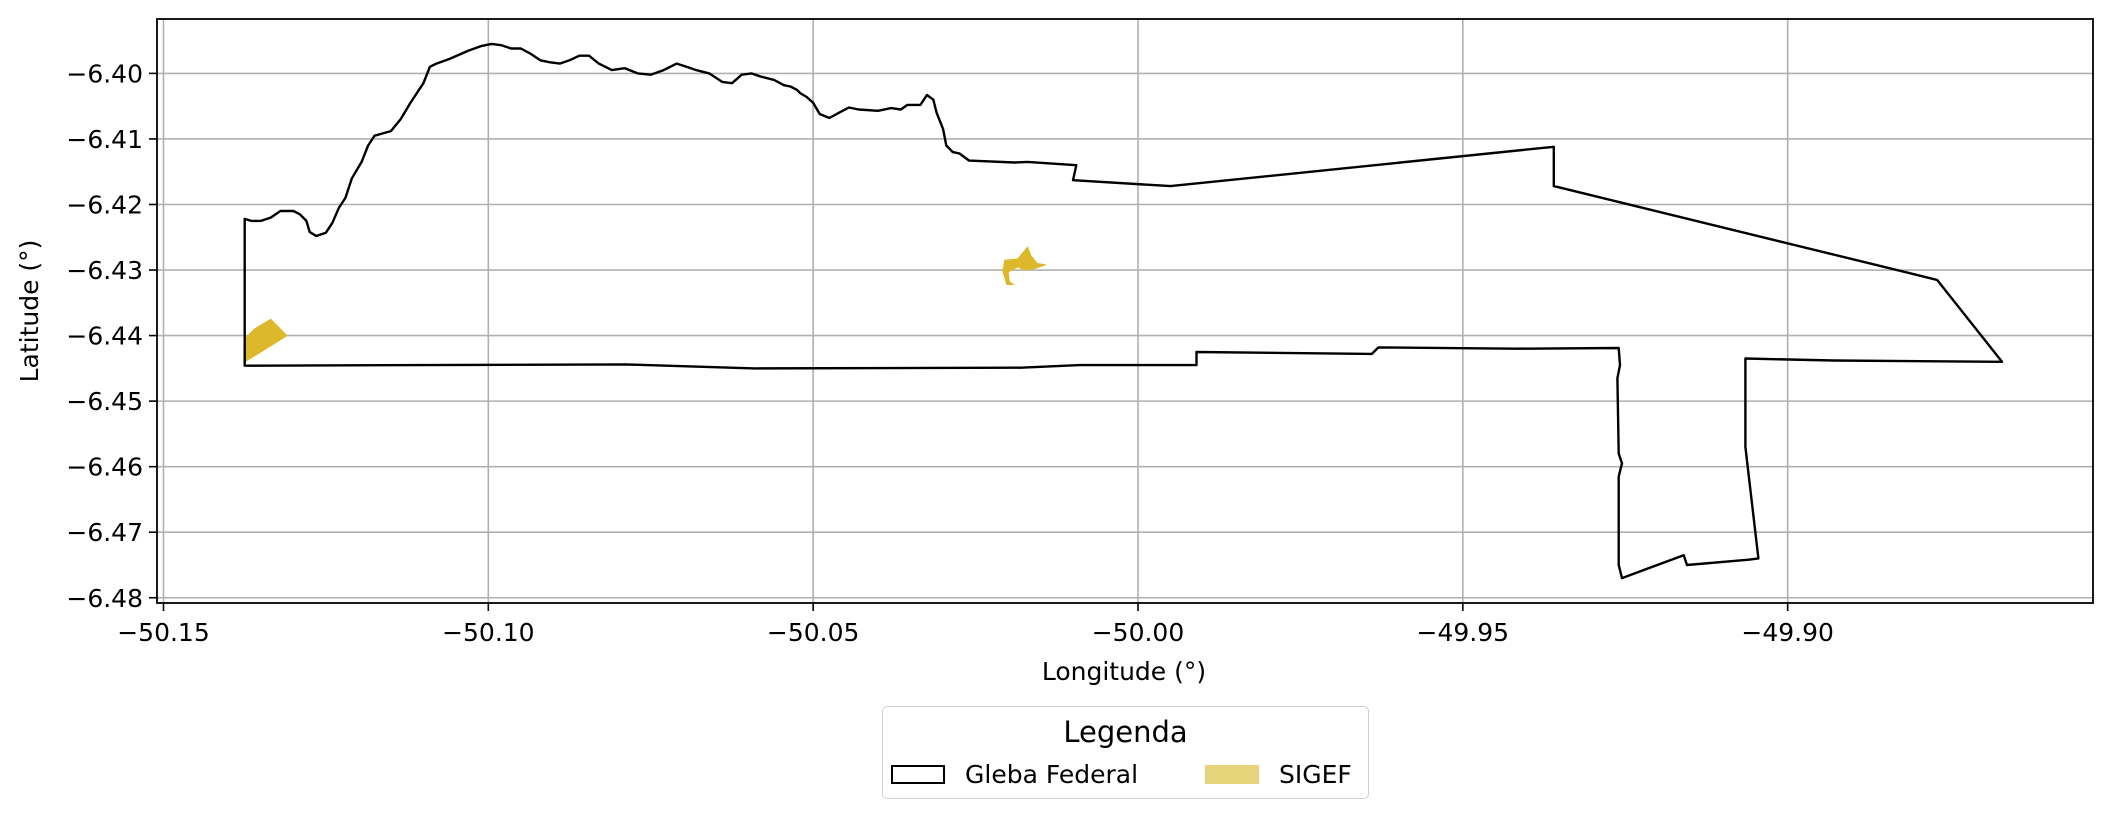 This screenshot has height=815, width=2110. I want to click on sigef-swatch, so click(1232, 774).